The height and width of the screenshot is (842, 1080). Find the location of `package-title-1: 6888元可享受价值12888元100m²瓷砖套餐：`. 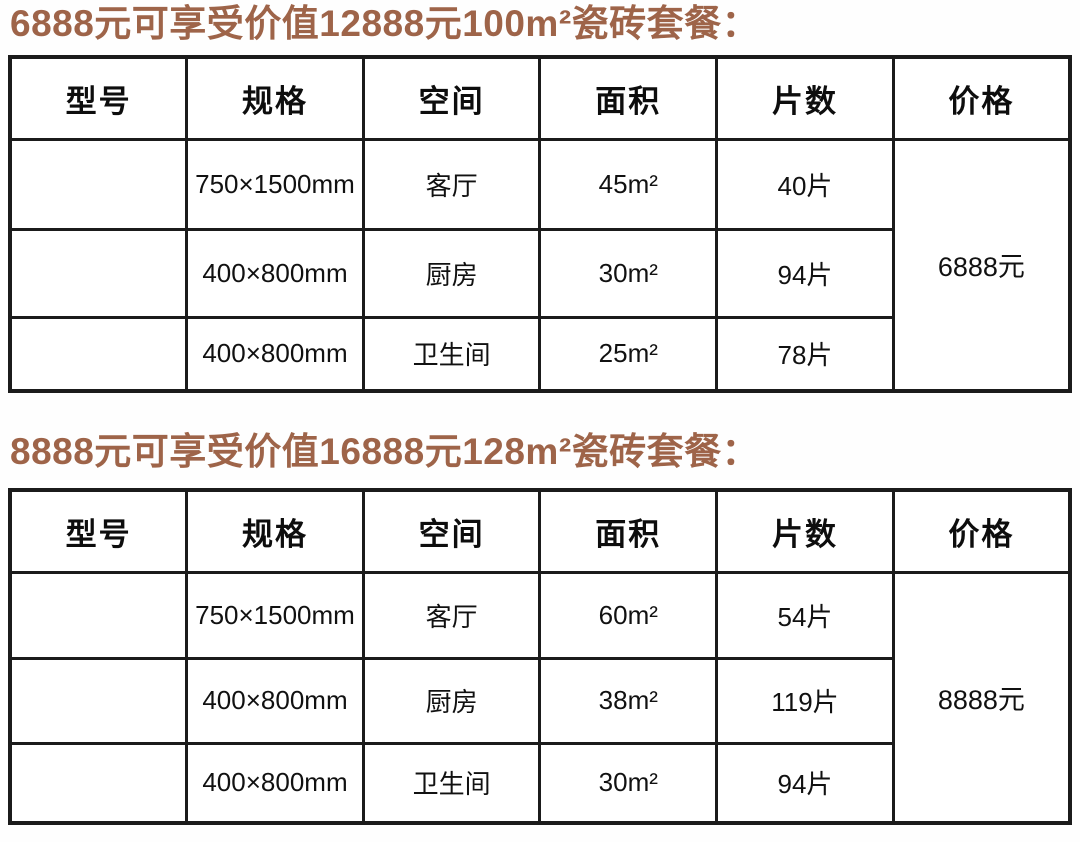

package-title-1: 6888元可享受价值12888元100m²瓷砖套餐： is located at coordinates (385, 23).